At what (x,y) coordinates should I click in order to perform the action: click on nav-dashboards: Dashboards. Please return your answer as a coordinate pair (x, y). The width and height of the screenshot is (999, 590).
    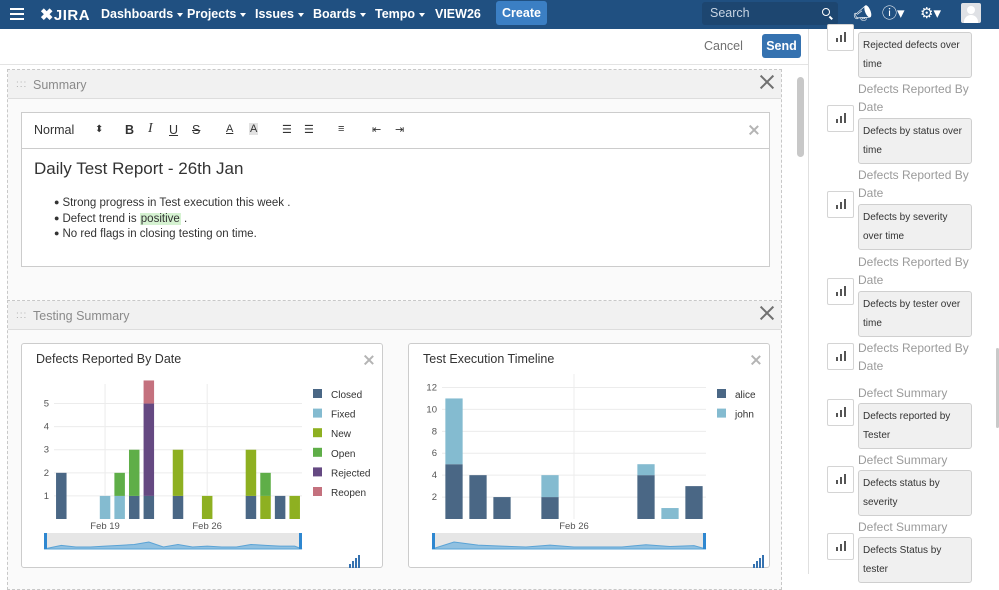
    Looking at the image, I should click on (142, 14).